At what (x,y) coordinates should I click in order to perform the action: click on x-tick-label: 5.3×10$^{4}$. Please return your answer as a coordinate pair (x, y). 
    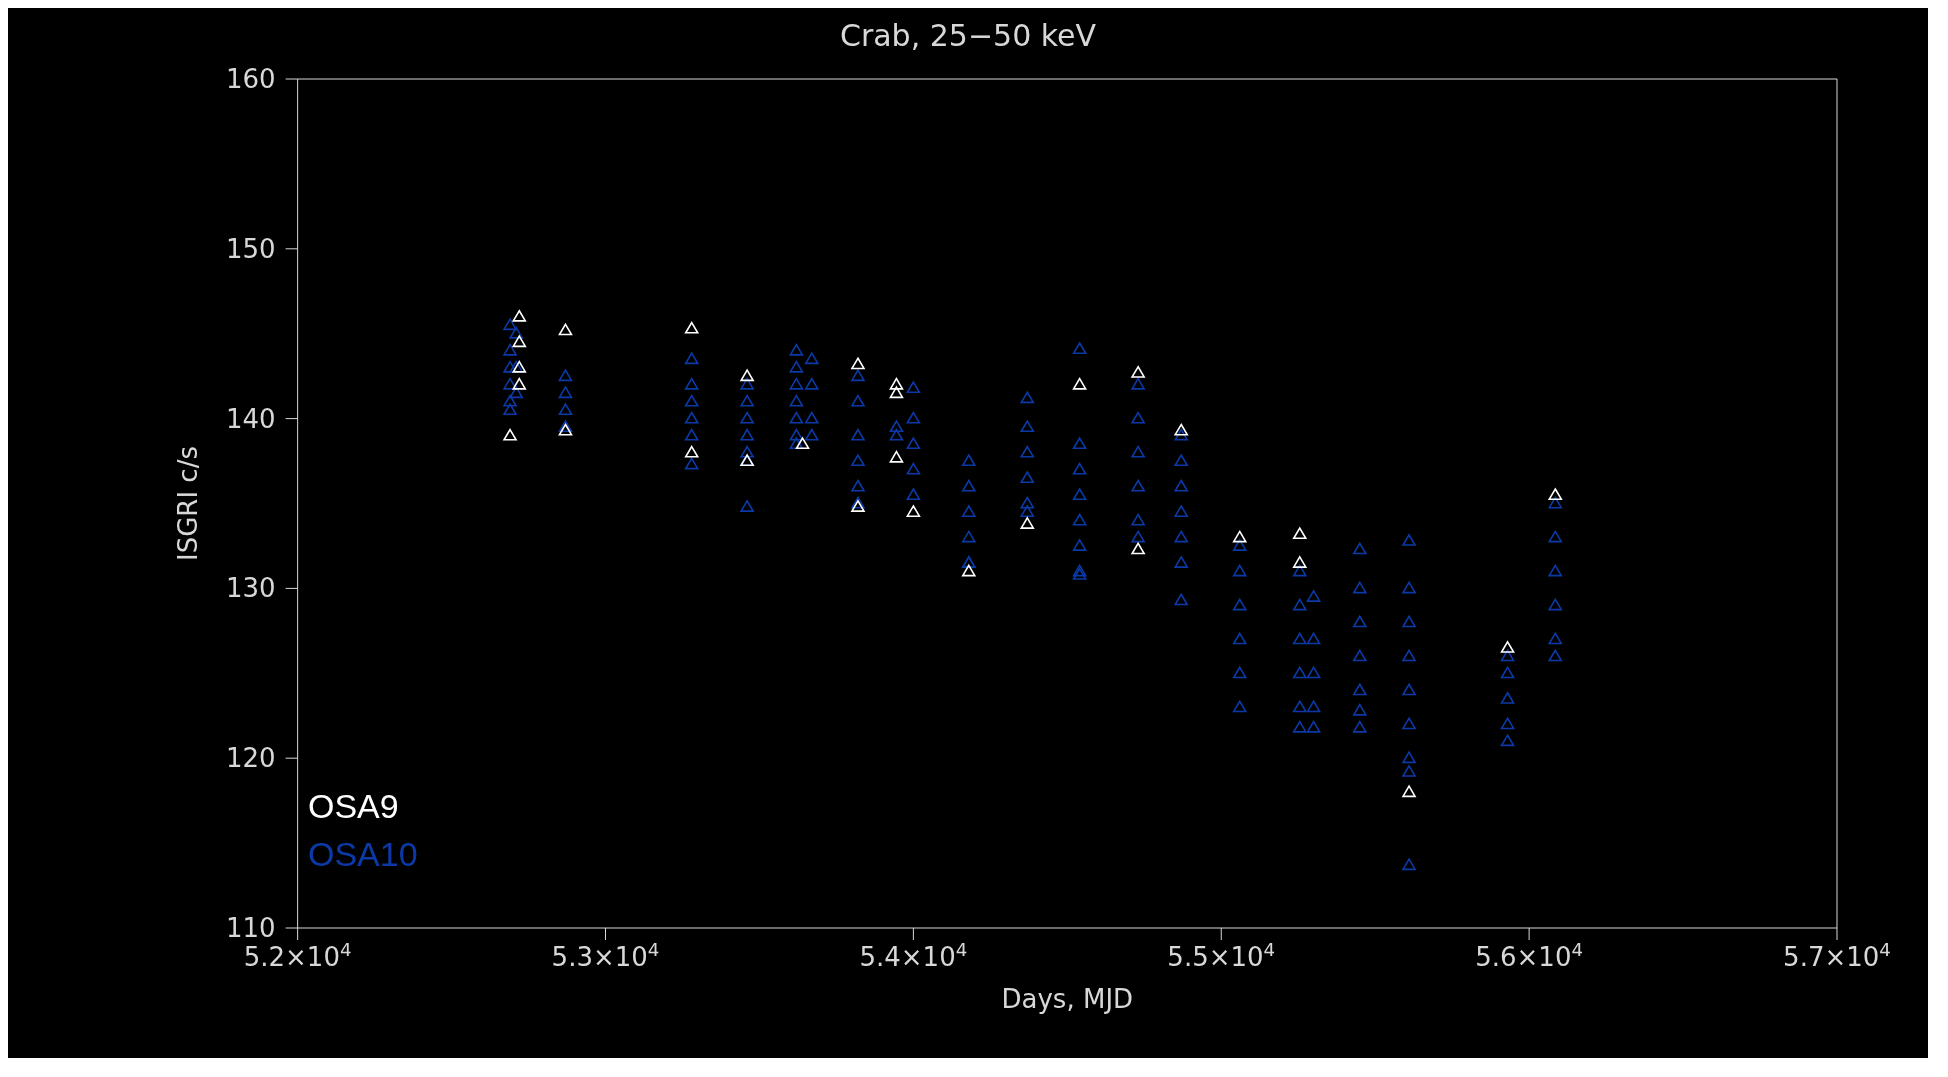
    Looking at the image, I should click on (605, 955).